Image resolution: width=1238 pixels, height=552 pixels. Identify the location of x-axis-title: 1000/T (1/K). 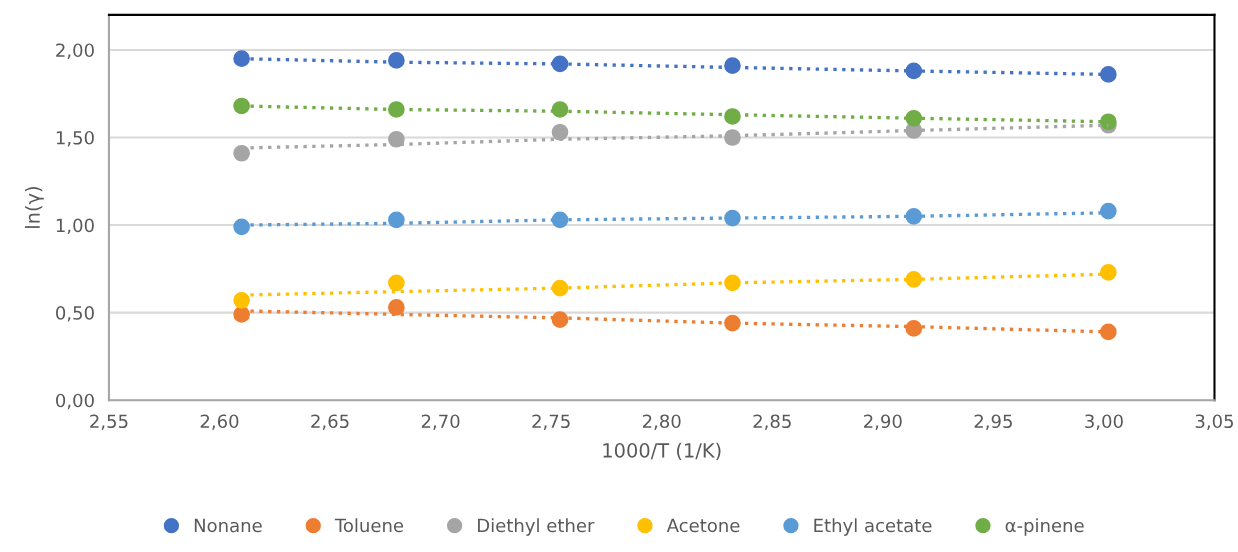
(662, 451).